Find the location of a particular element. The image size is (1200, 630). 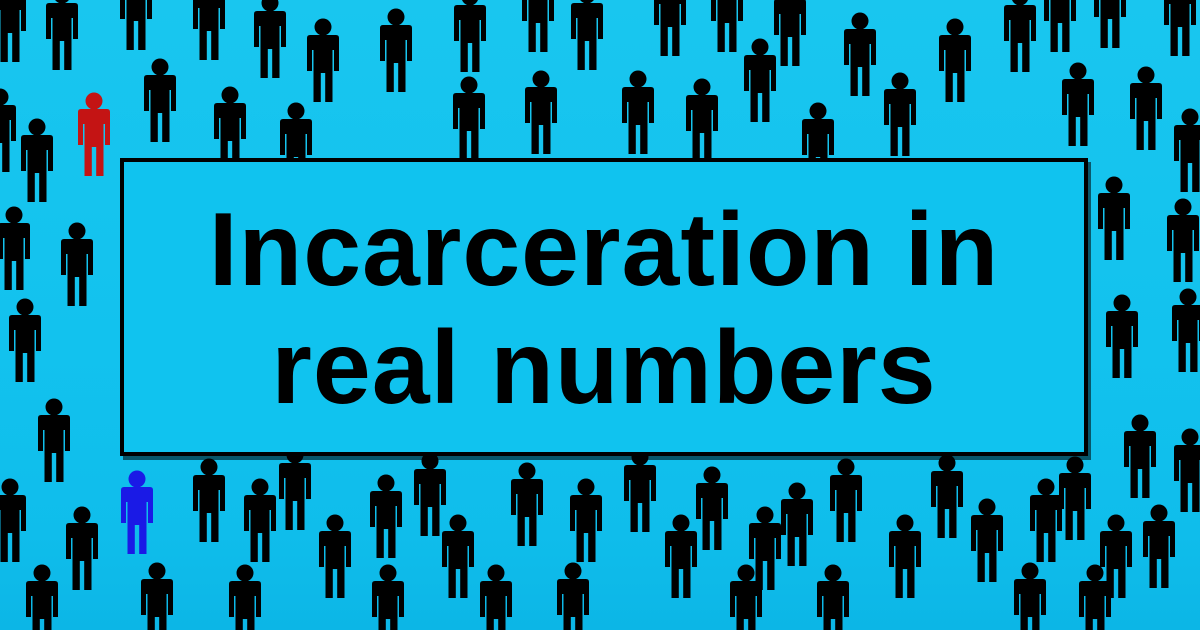

title-line-1: Incarceration in is located at coordinates (604, 250).